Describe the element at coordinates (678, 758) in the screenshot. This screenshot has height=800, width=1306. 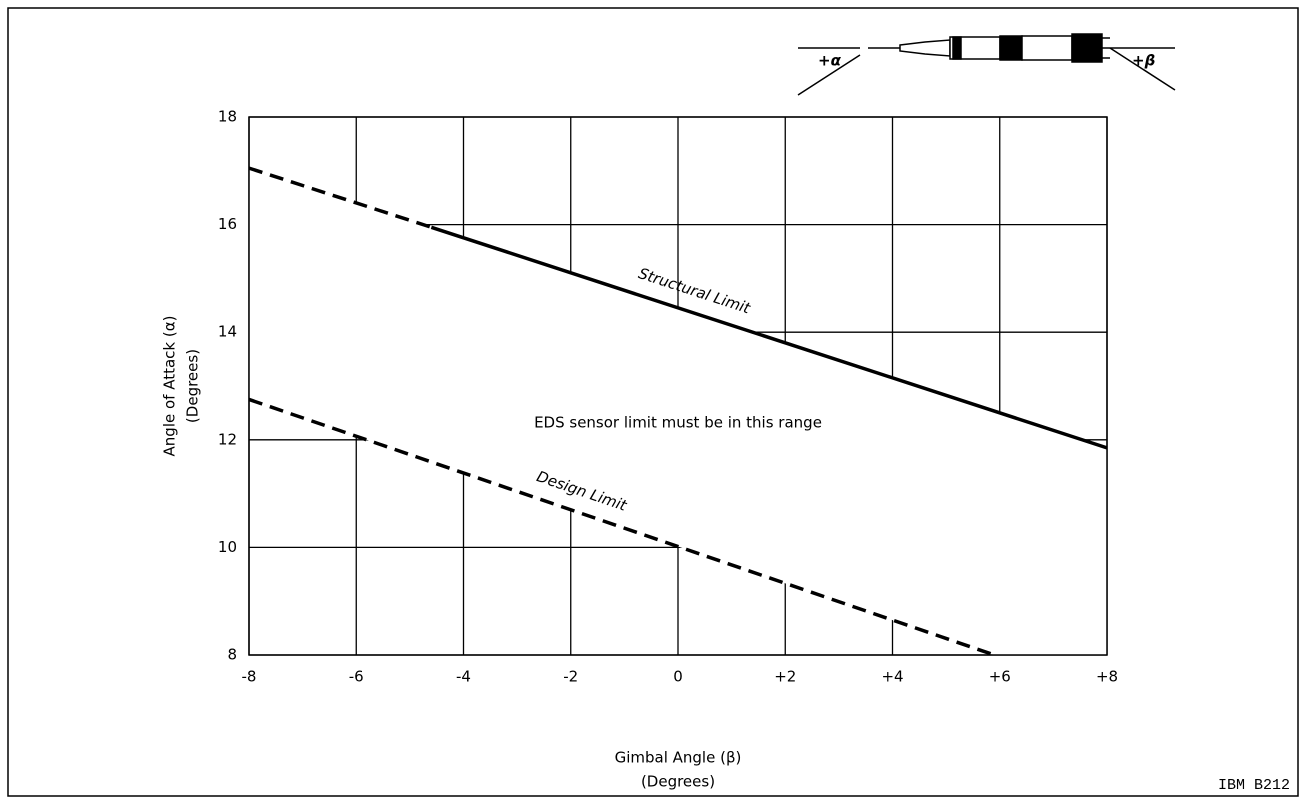
I see `x-axis-title: Gimbal Angle (β)` at that location.